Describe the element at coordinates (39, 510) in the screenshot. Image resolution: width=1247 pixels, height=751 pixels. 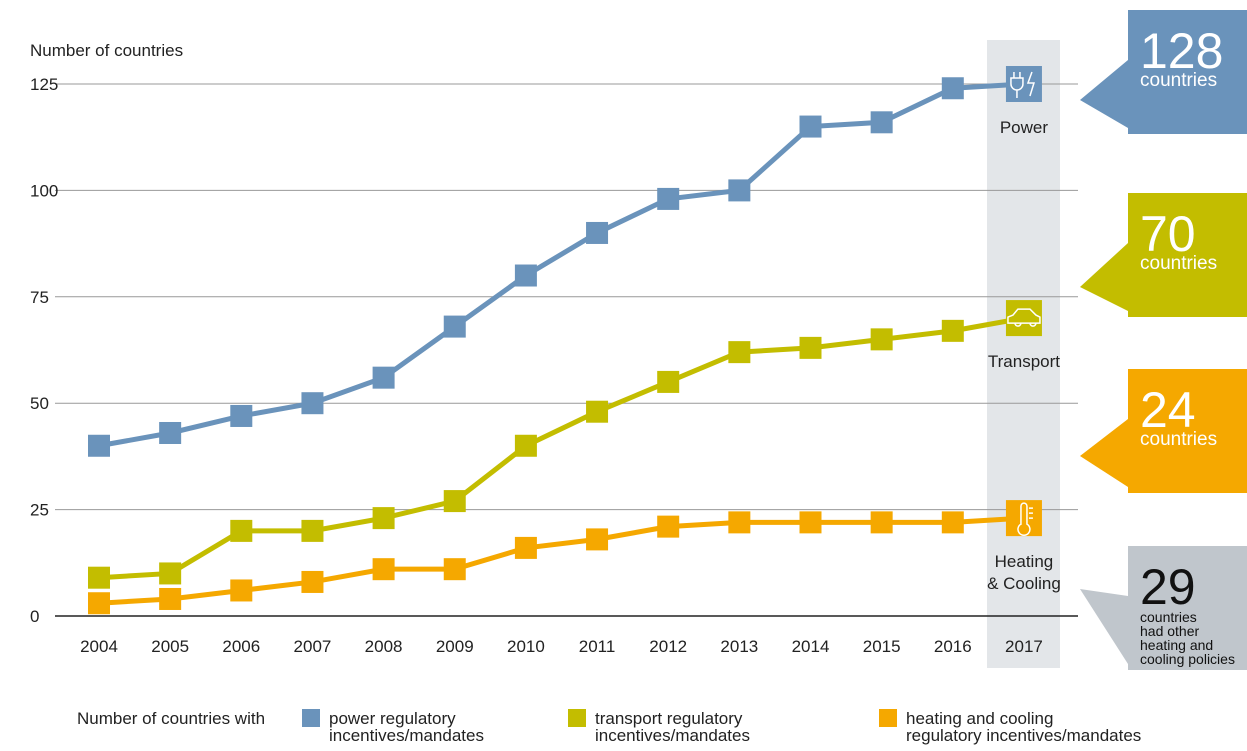
I see `y-tick-label: 25` at that location.